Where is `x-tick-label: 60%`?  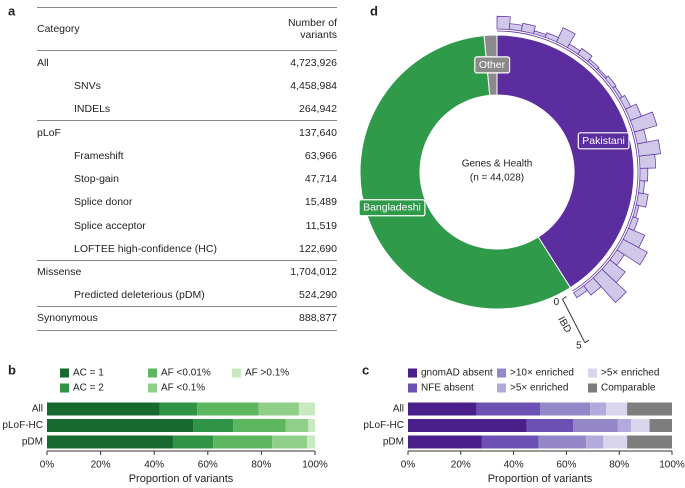
x-tick-label: 60% is located at coordinates (566, 465).